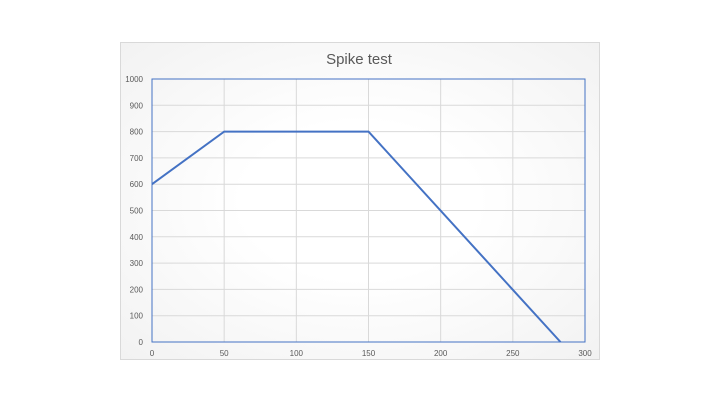  What do you see at coordinates (137, 184) in the screenshot?
I see `y-tick-label: 600` at bounding box center [137, 184].